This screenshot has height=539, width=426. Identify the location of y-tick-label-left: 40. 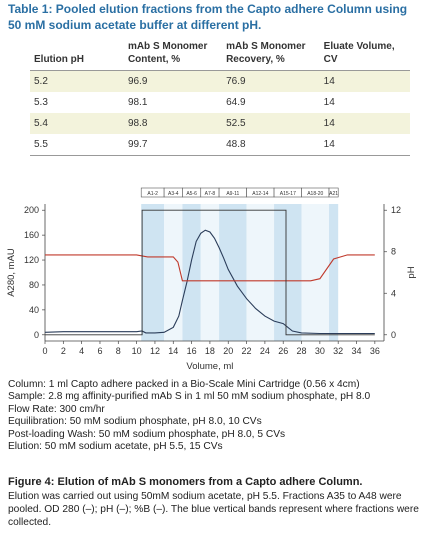
(34, 310).